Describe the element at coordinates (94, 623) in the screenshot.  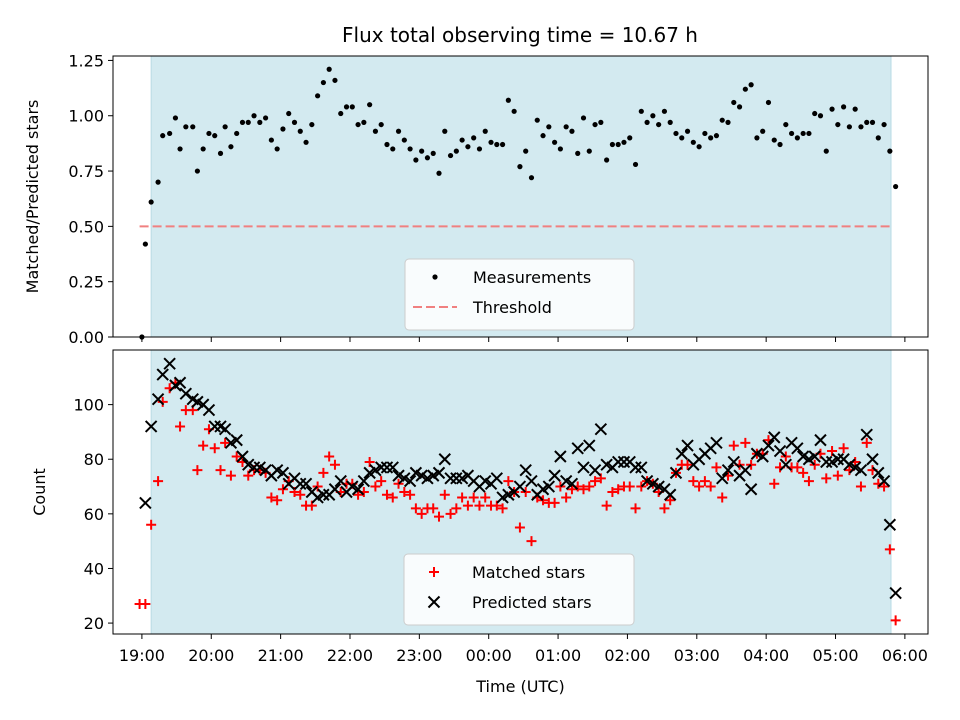
I see `y-tick-label: 20` at that location.